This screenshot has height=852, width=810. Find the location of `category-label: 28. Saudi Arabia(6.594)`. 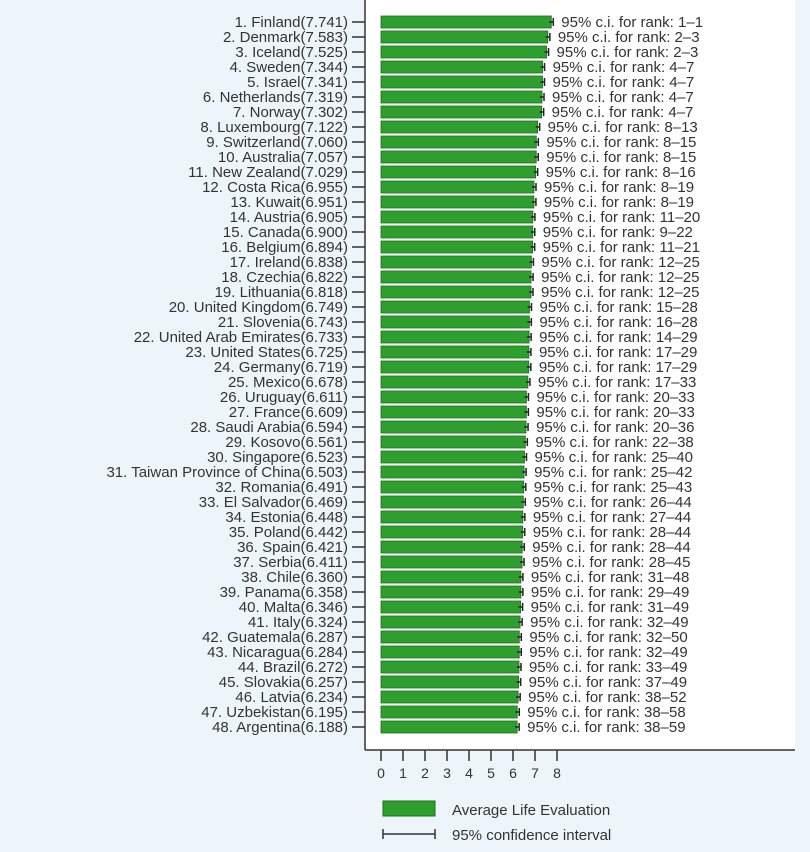

category-label: 28. Saudi Arabia(6.594) is located at coordinates (269, 427).